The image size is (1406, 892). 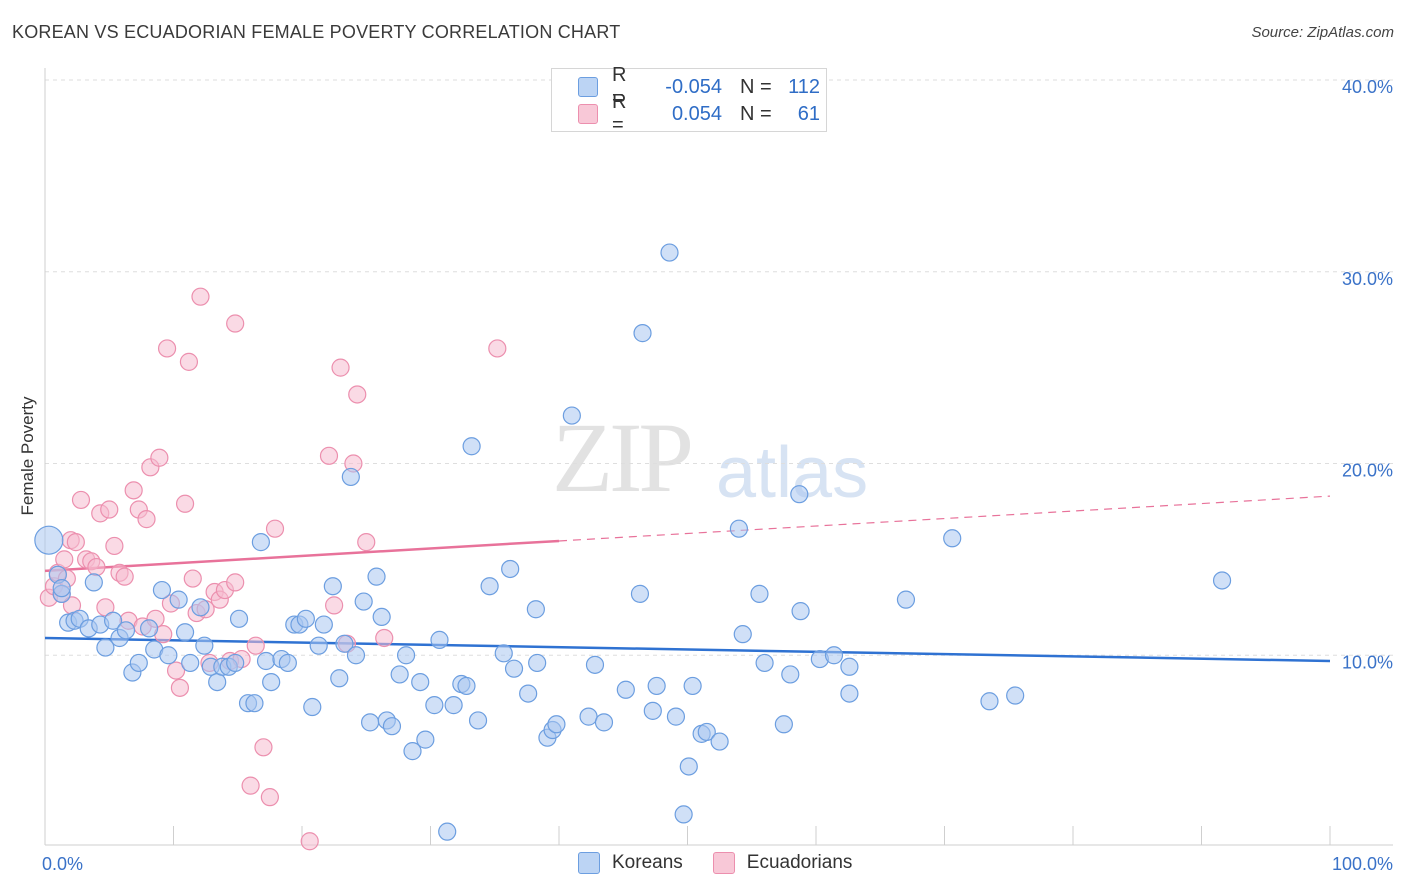 I want to click on korean-swatch, so click(x=588, y=87).